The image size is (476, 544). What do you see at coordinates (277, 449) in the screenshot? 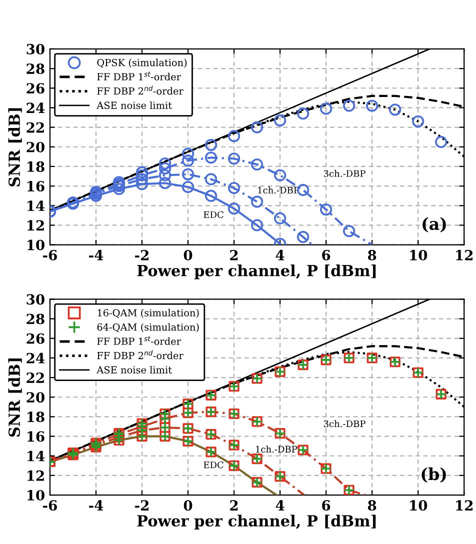
I see `annotation: 1ch.-DBP` at bounding box center [277, 449].